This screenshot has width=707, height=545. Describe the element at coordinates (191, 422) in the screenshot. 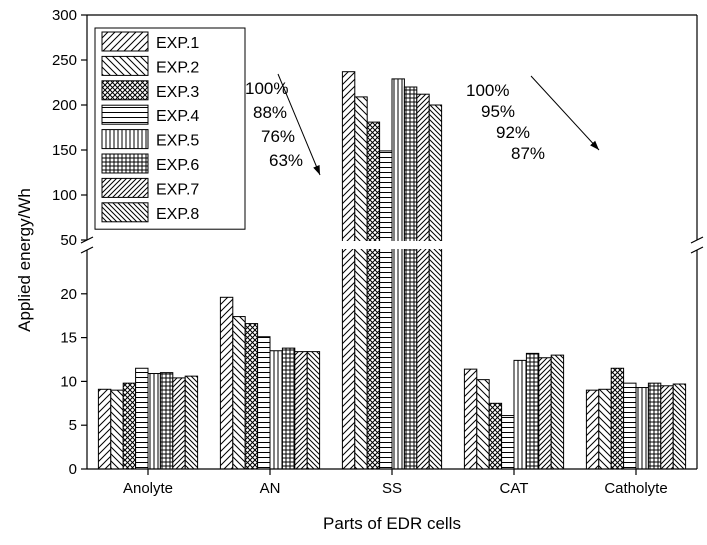

I see `bar-exp8-anolyte` at that location.